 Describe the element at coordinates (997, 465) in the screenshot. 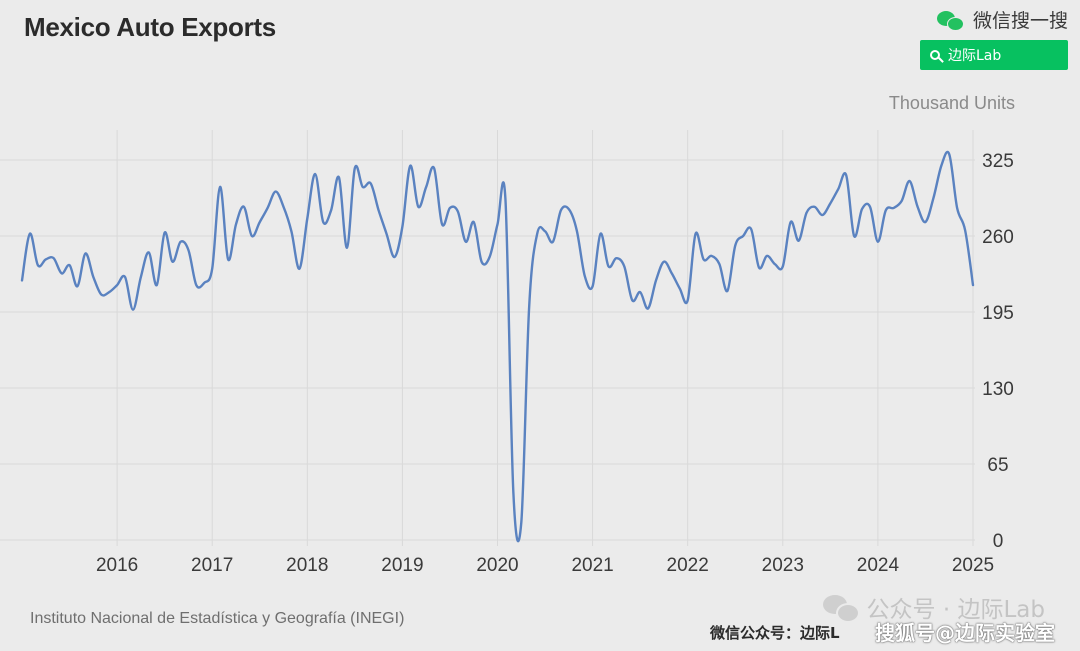

I see `y-tick-label: 65` at that location.